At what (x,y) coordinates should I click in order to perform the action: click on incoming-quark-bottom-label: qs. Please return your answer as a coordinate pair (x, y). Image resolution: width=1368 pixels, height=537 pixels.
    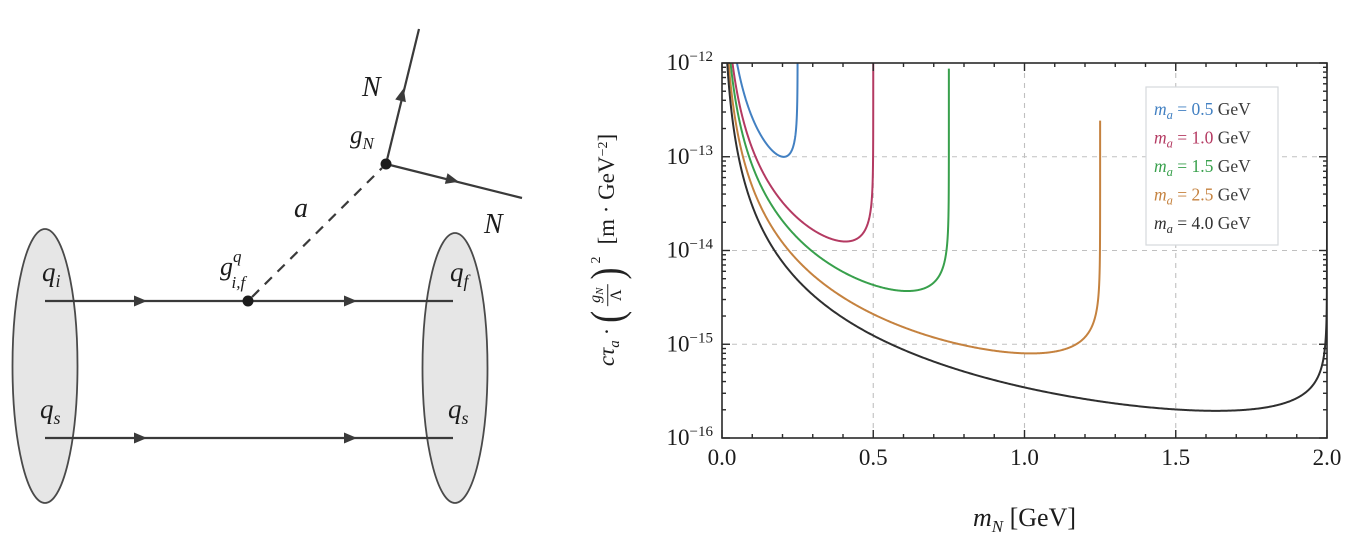
    Looking at the image, I should click on (50, 411).